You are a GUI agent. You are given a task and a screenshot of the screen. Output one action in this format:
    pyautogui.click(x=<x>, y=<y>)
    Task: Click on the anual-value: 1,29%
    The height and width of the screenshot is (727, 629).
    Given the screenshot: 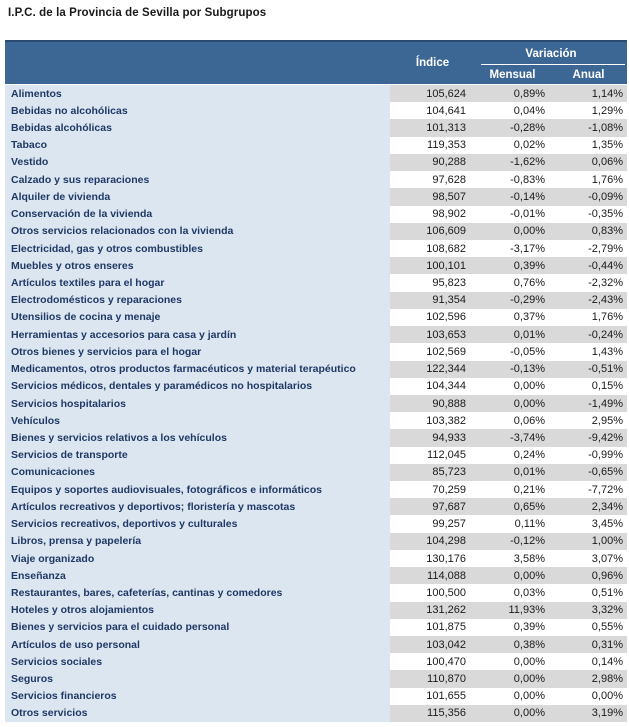 What is the action you would take?
    pyautogui.click(x=588, y=111)
    